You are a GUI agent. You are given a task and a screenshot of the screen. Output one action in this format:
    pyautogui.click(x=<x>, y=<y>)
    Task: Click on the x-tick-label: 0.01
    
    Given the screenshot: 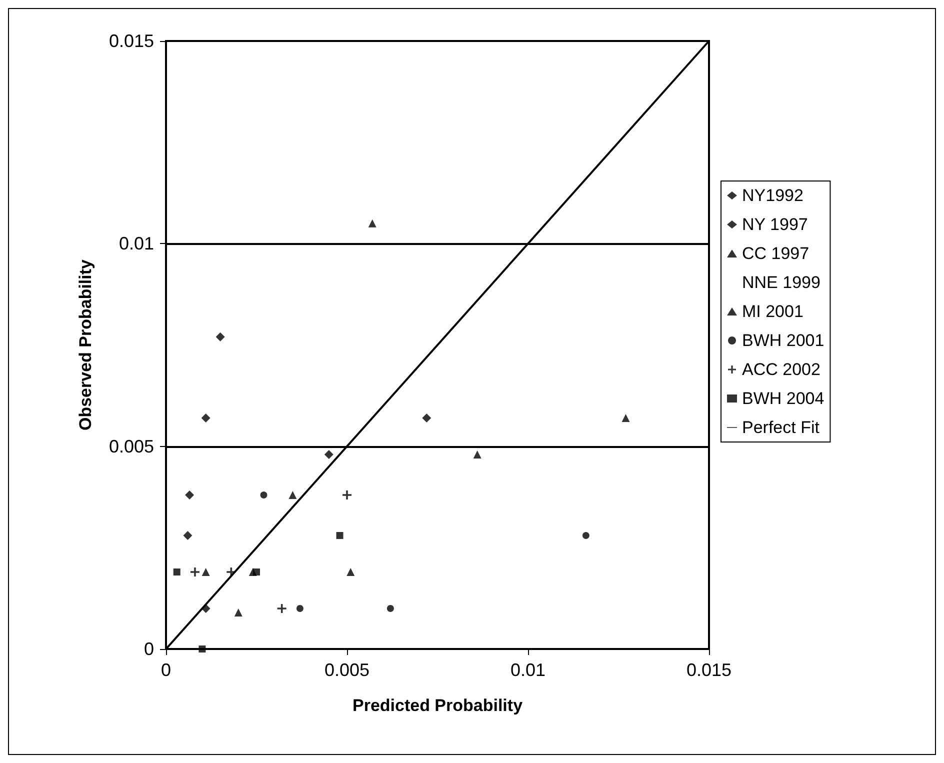 What is the action you would take?
    pyautogui.click(x=528, y=670)
    